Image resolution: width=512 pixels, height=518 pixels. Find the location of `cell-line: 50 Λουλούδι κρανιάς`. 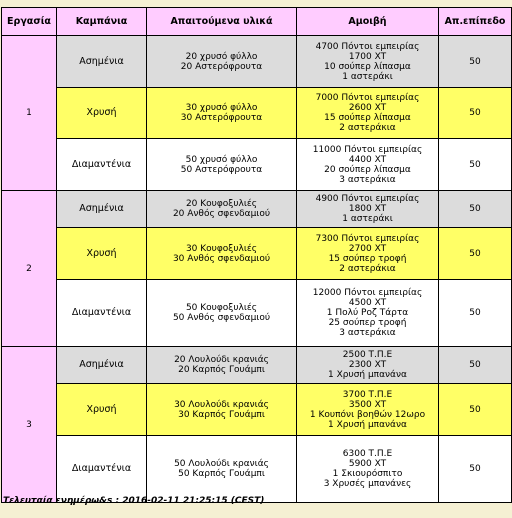

cell-line: 50 Λουλούδι κρανιάς is located at coordinates (221, 464).